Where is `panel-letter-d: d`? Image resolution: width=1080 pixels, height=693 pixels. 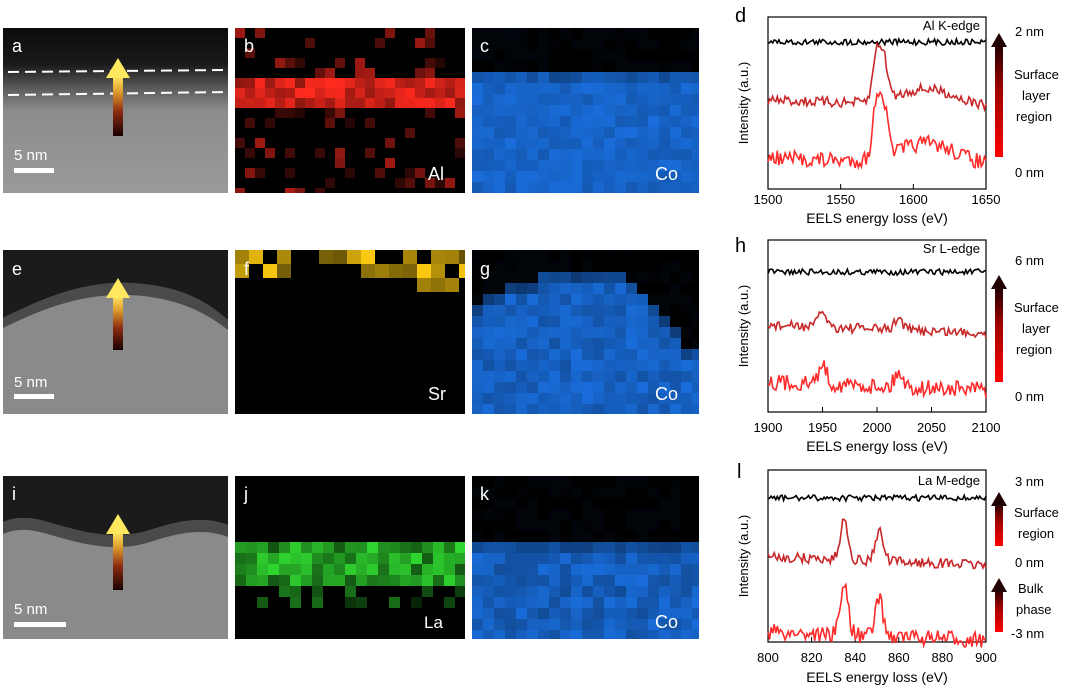 panel-letter-d: d is located at coordinates (740, 16).